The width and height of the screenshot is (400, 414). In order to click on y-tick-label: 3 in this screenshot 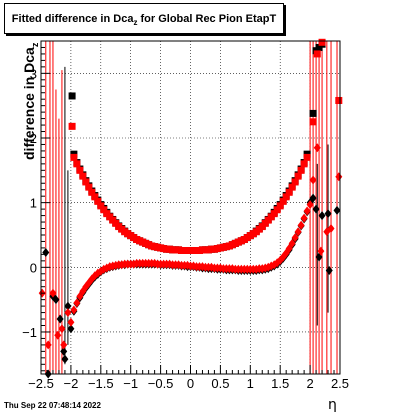, I will do `click(33, 73)`.